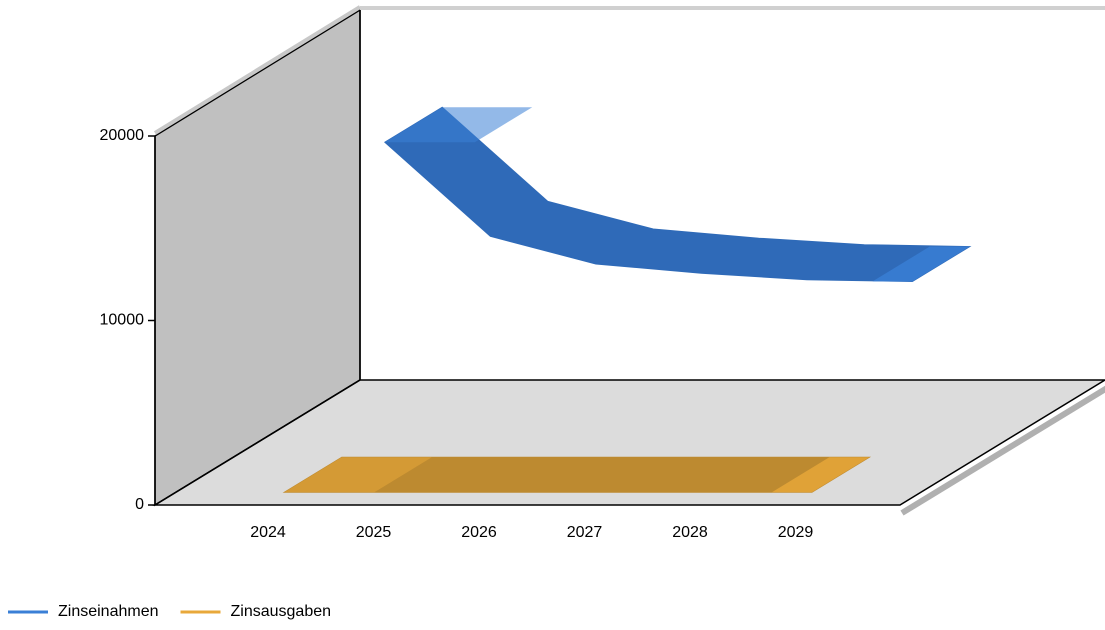 Image resolution: width=1105 pixels, height=630 pixels. I want to click on y-tick-label: 20000, so click(122, 135).